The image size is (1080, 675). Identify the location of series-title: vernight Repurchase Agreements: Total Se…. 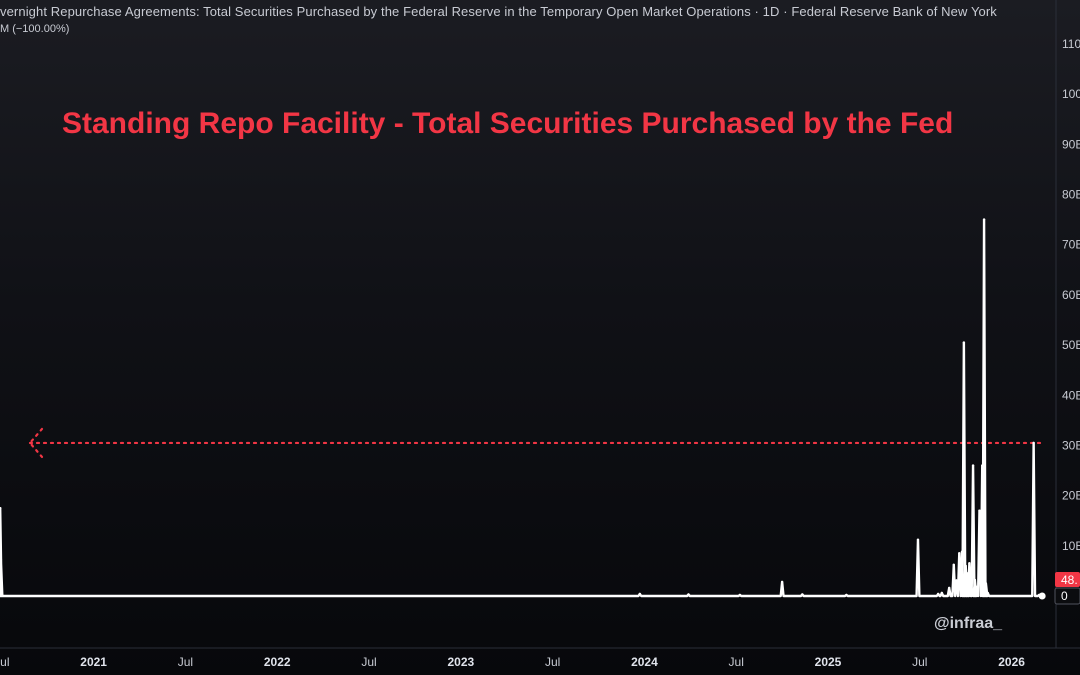
(498, 11).